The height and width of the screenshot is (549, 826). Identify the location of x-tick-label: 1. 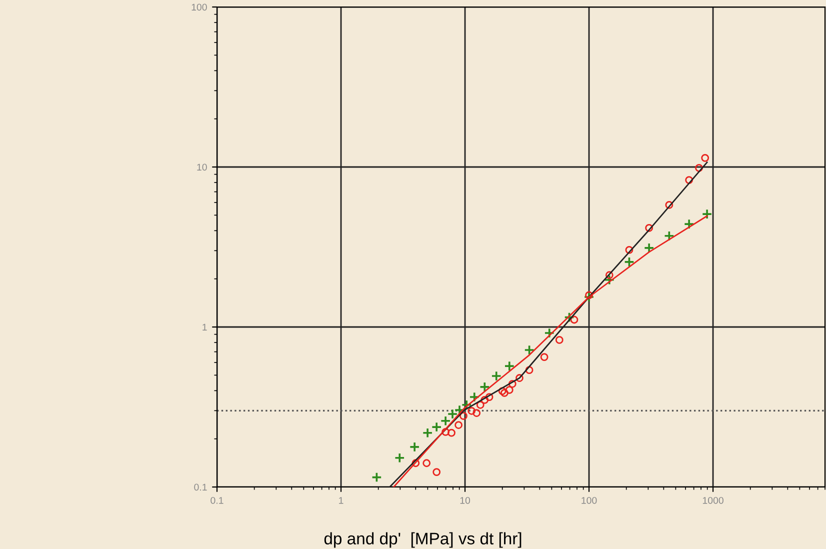
(341, 500).